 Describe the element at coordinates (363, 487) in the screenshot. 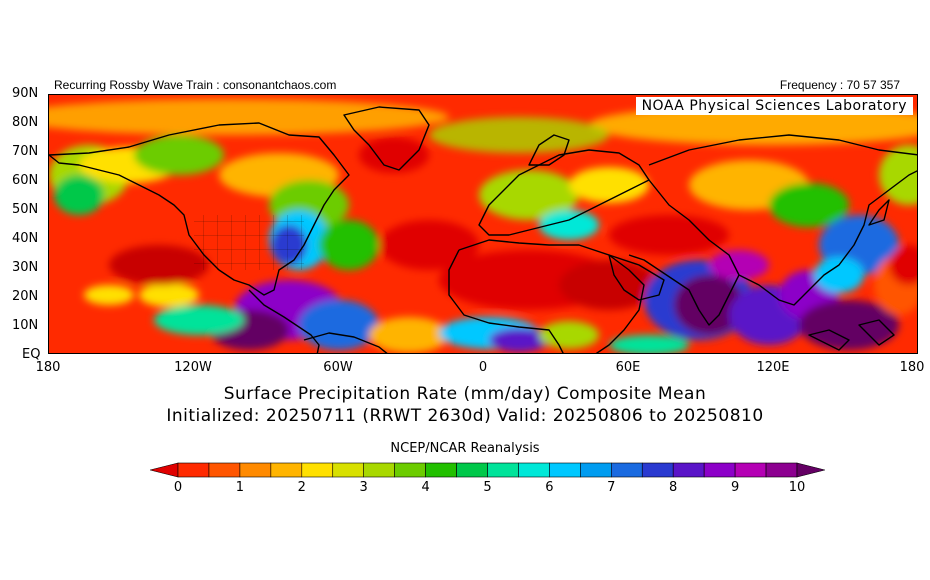

I see `colorbar-tick-label: 3` at that location.